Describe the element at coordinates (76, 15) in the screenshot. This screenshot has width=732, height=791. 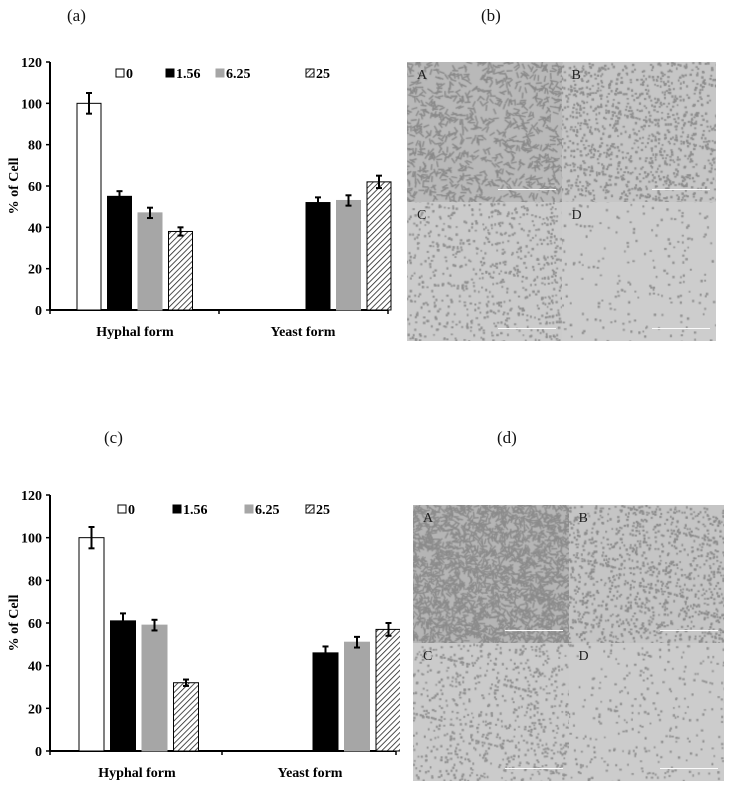
I see `panel-label-a: (a)` at that location.